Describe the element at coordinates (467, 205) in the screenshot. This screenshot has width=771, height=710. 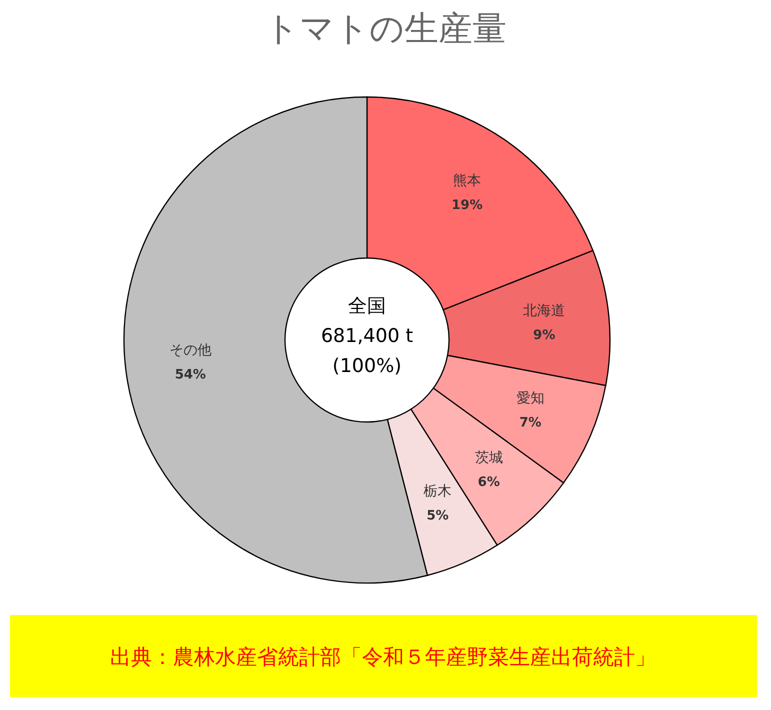
I see `data-label: 19%` at that location.